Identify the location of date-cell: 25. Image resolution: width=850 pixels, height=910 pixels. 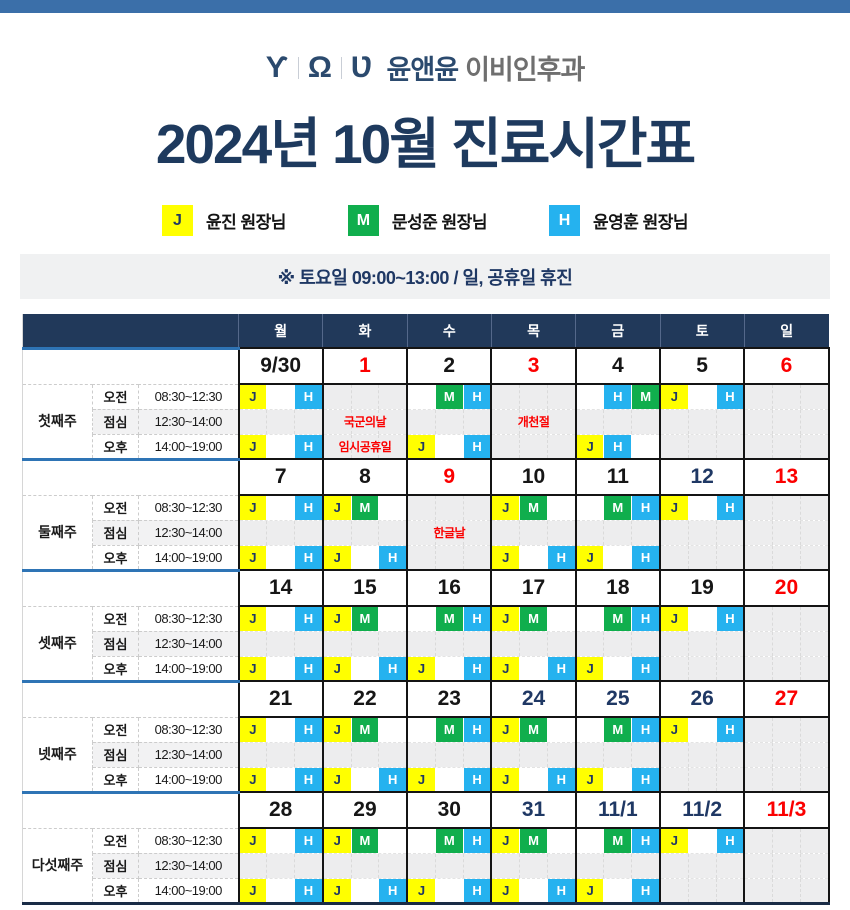
(618, 699).